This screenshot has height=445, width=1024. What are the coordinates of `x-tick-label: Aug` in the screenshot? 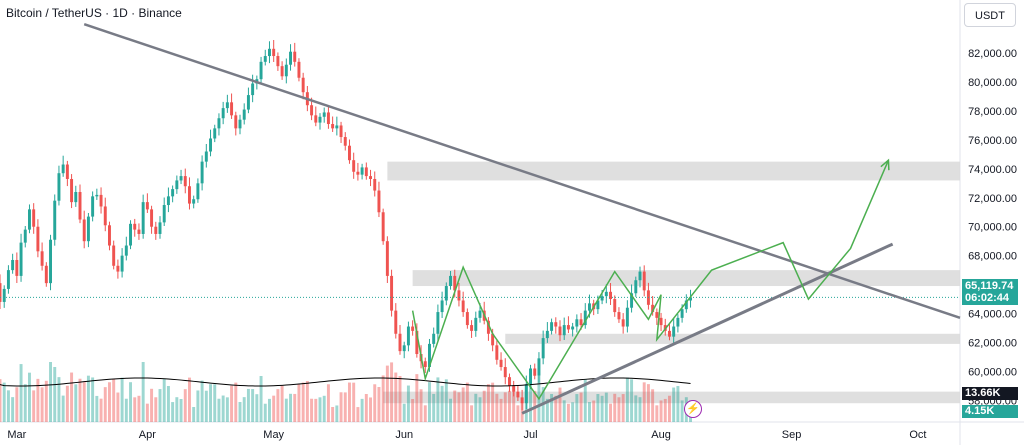 It's located at (661, 435).